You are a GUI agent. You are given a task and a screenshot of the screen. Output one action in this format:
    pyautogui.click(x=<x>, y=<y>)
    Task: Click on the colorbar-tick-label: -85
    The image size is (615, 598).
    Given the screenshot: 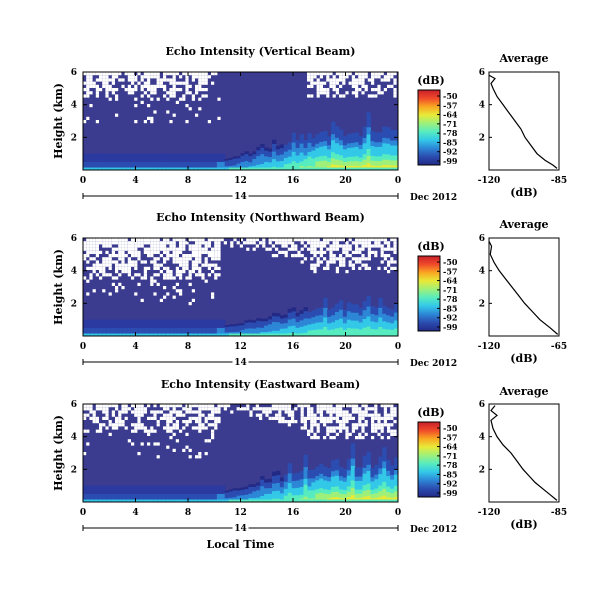 What is the action you would take?
    pyautogui.click(x=450, y=474)
    